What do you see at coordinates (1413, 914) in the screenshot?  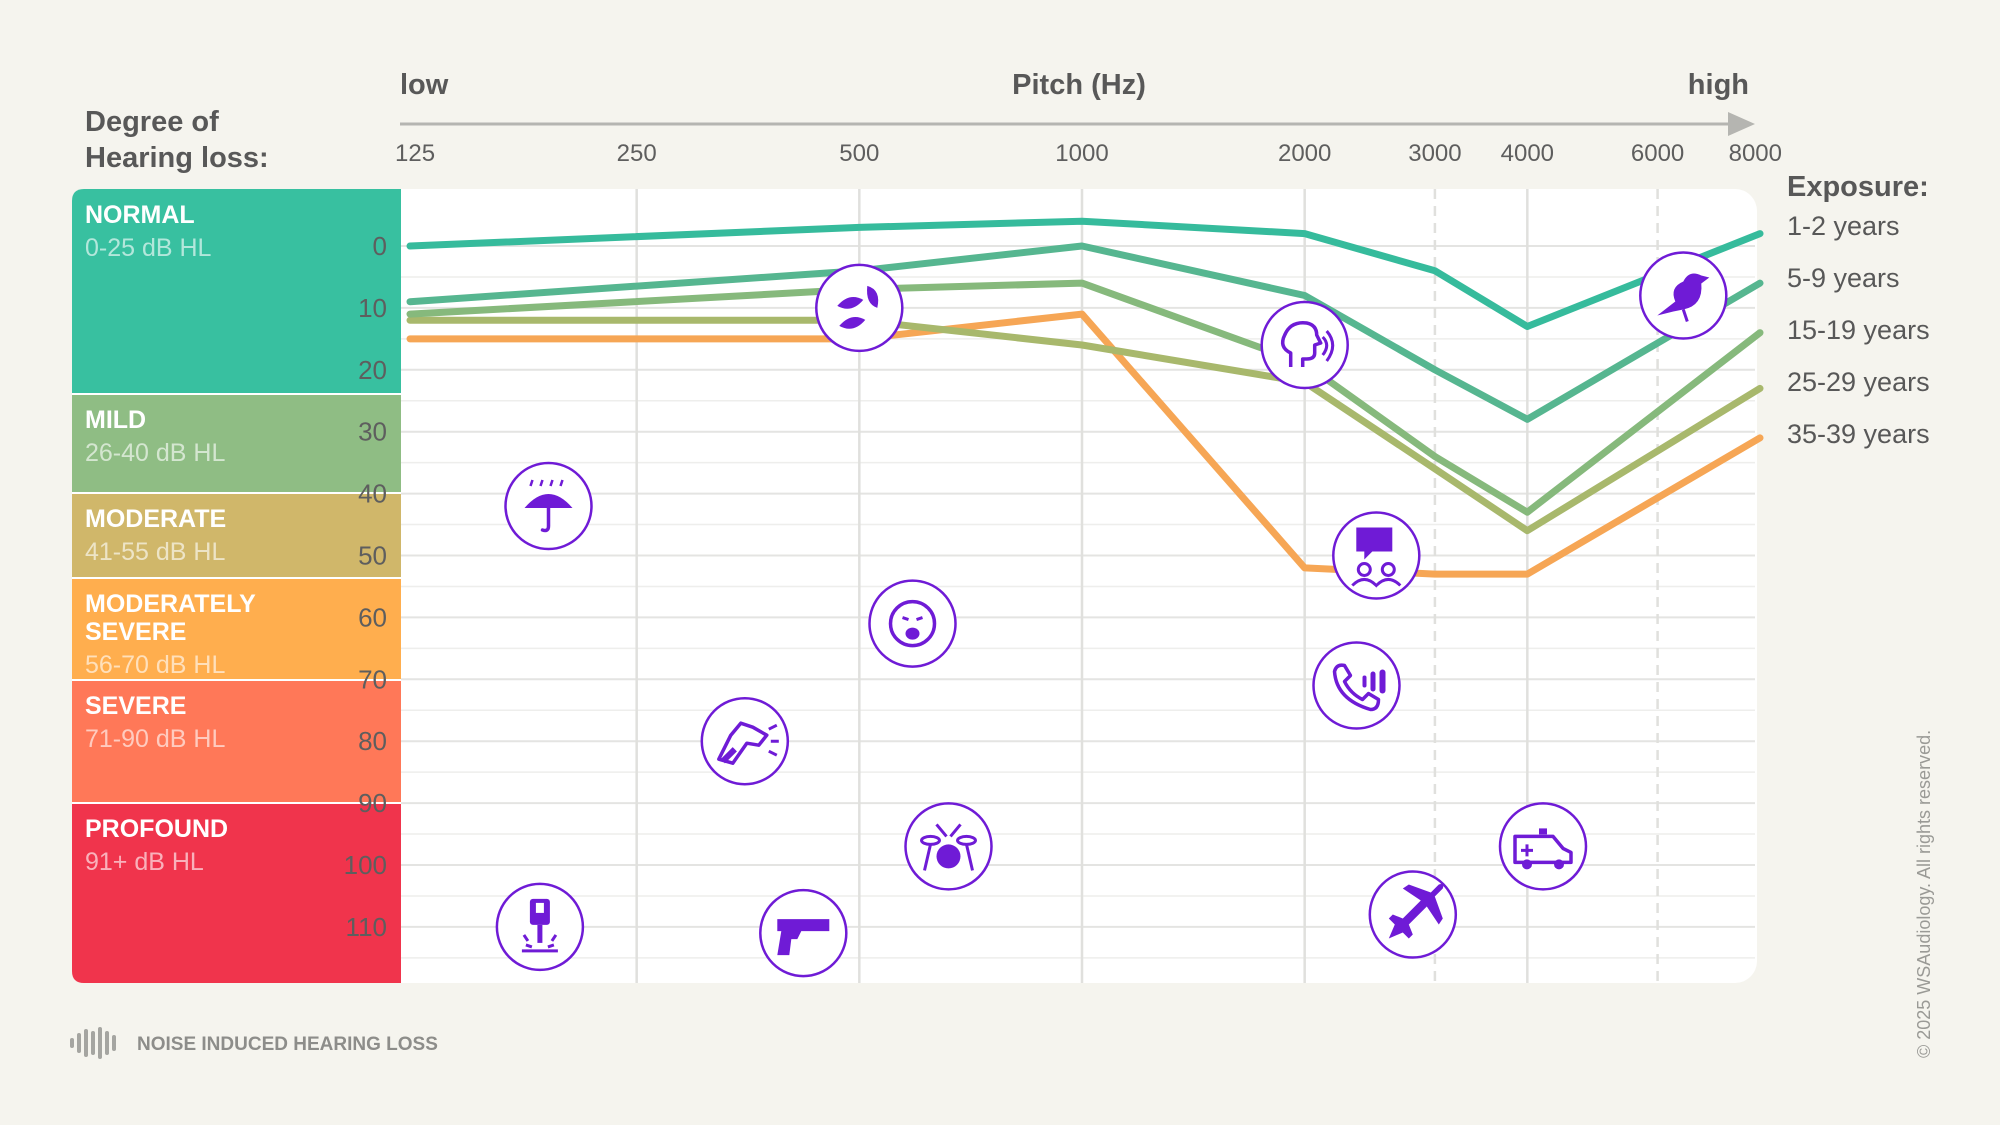 I see `airplane-icon` at bounding box center [1413, 914].